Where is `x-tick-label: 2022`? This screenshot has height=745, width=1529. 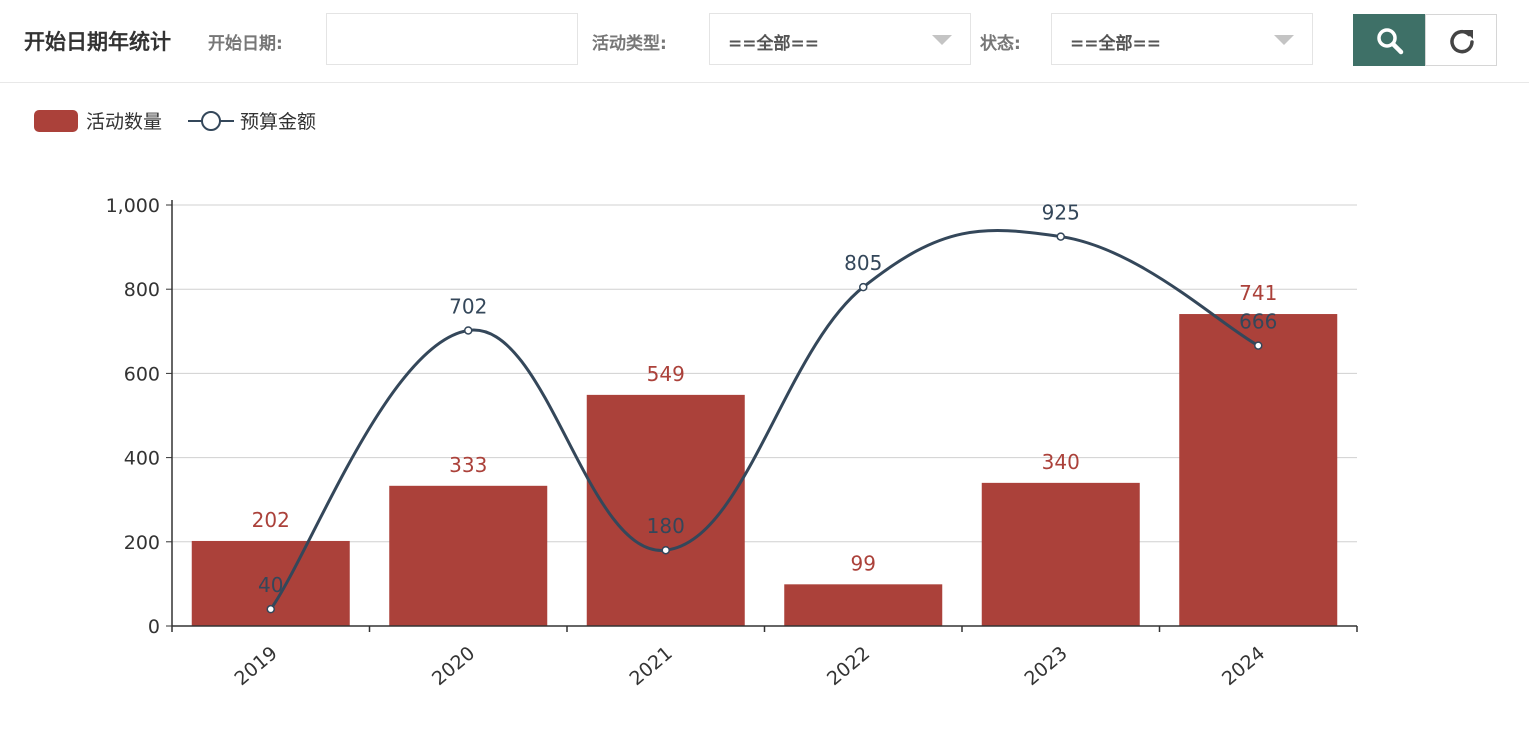
x-tick-label: 2022 is located at coordinates (848, 666).